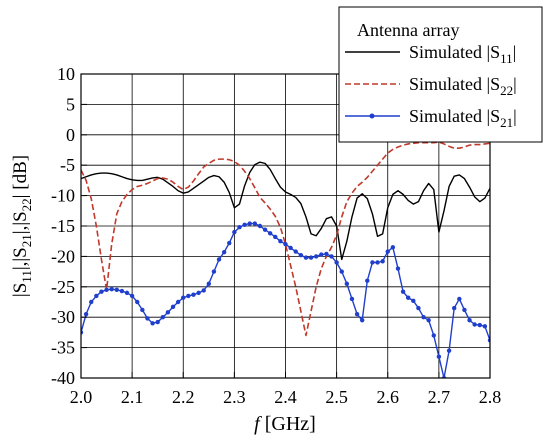 This screenshot has height=442, width=550. What do you see at coordinates (372, 116) in the screenshot?
I see `legend-swatch-dot` at bounding box center [372, 116].